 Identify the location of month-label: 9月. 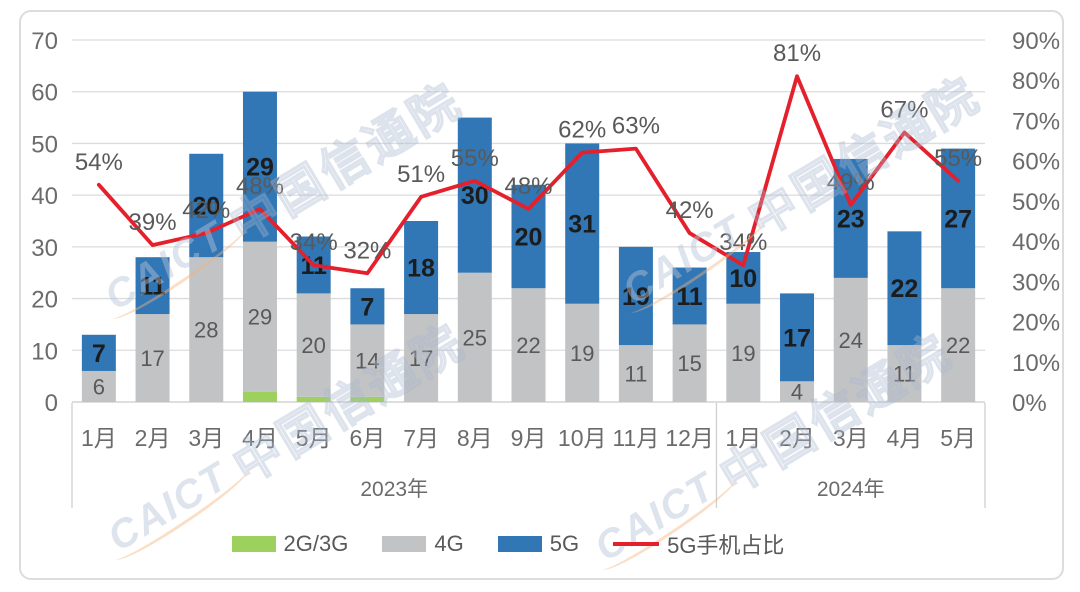
(529, 438).